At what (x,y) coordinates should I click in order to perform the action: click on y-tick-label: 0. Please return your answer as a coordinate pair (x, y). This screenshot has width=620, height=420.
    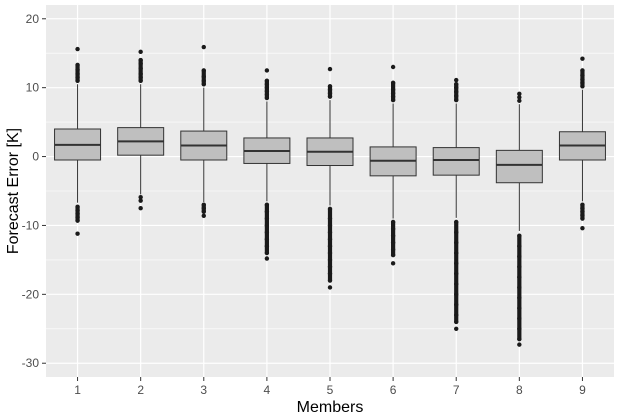
    Looking at the image, I should click on (35, 157).